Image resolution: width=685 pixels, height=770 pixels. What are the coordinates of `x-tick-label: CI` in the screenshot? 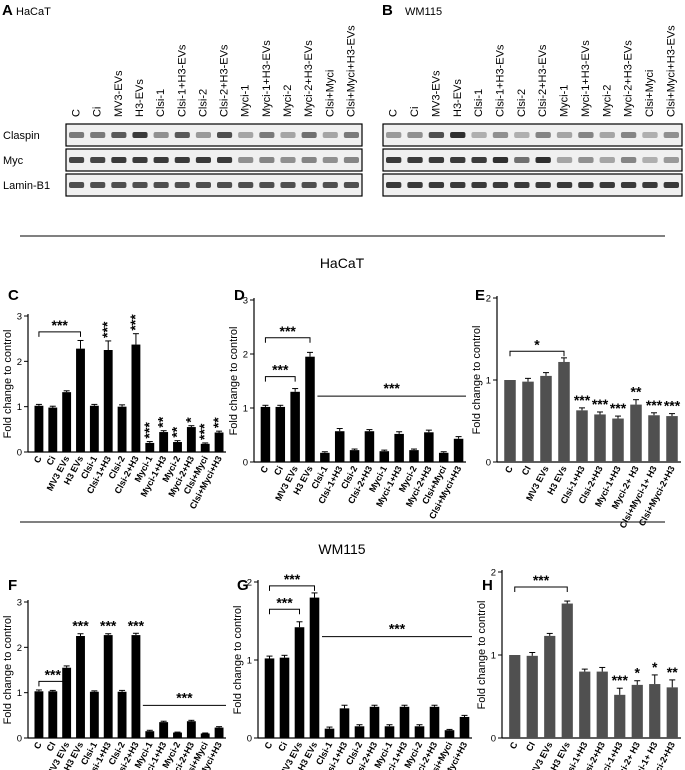 It's located at (526, 470).